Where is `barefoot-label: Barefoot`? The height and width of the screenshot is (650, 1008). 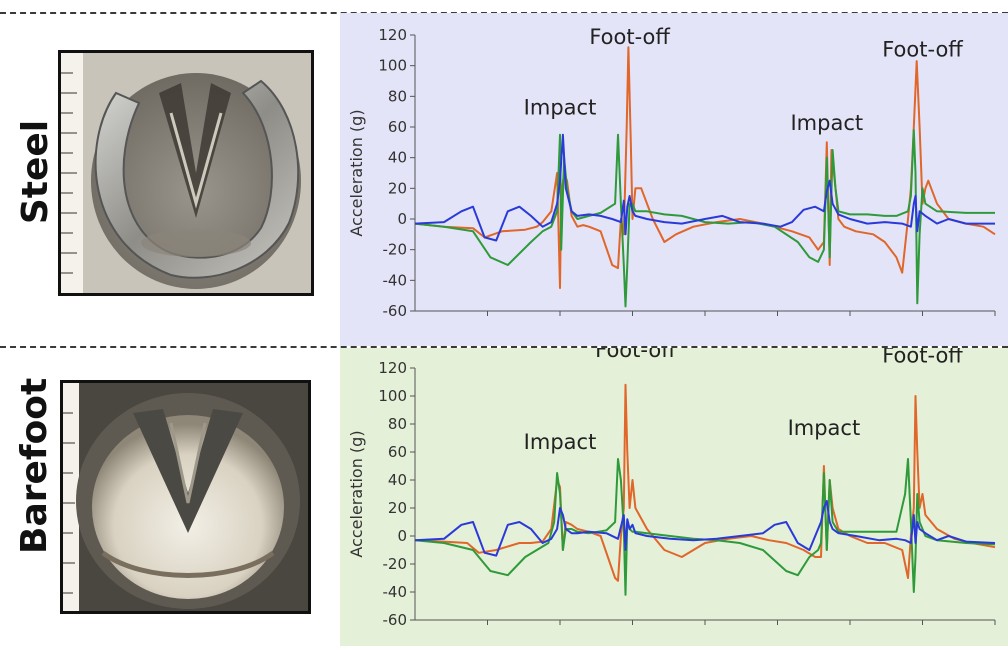
barefoot-label: Barefoot is located at coordinates (34, 465).